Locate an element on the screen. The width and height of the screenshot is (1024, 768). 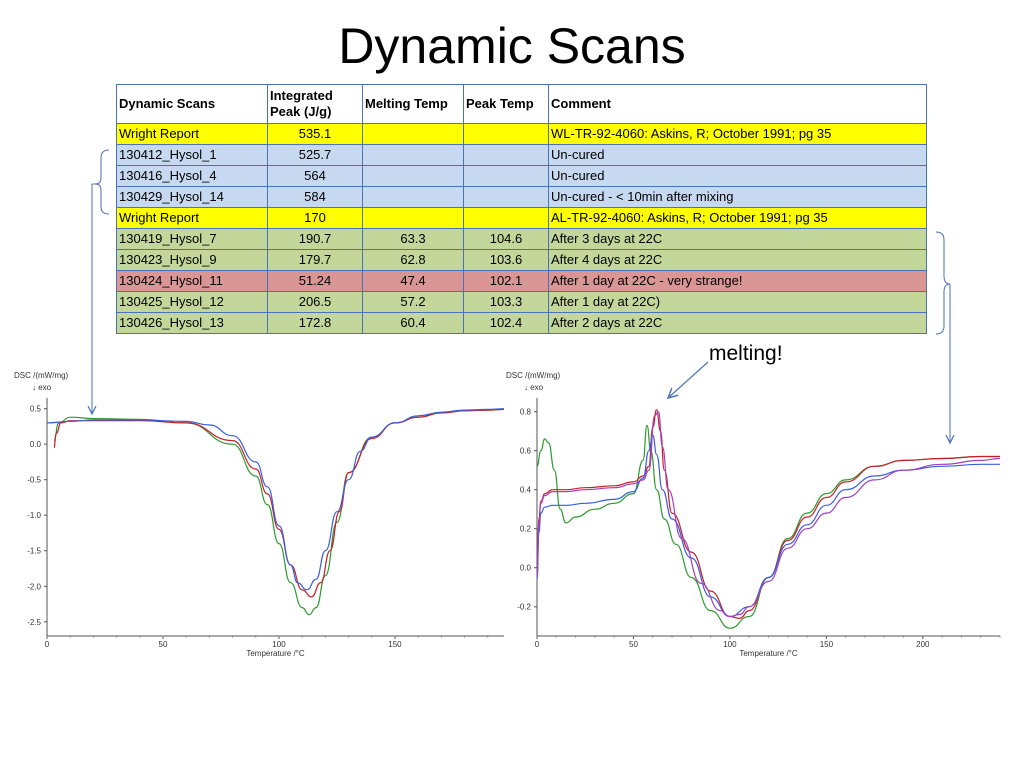
y-tick-label: 0.4 is located at coordinates (526, 490).